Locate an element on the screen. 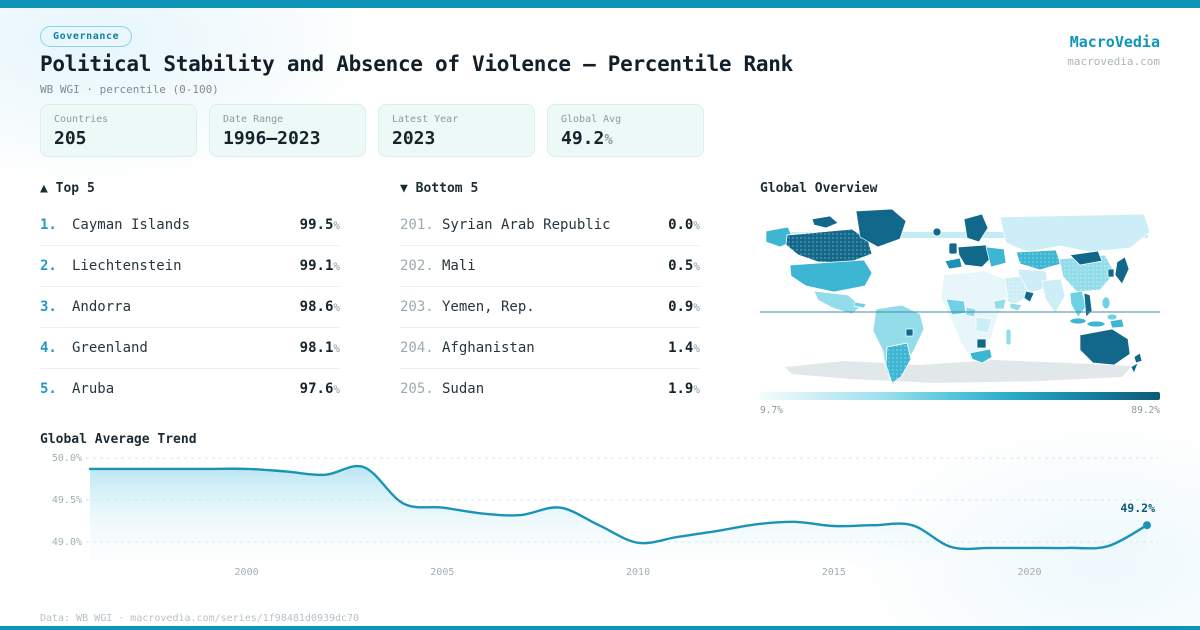  list-item: 2. Liechtenstein 99.1% is located at coordinates (190, 266).